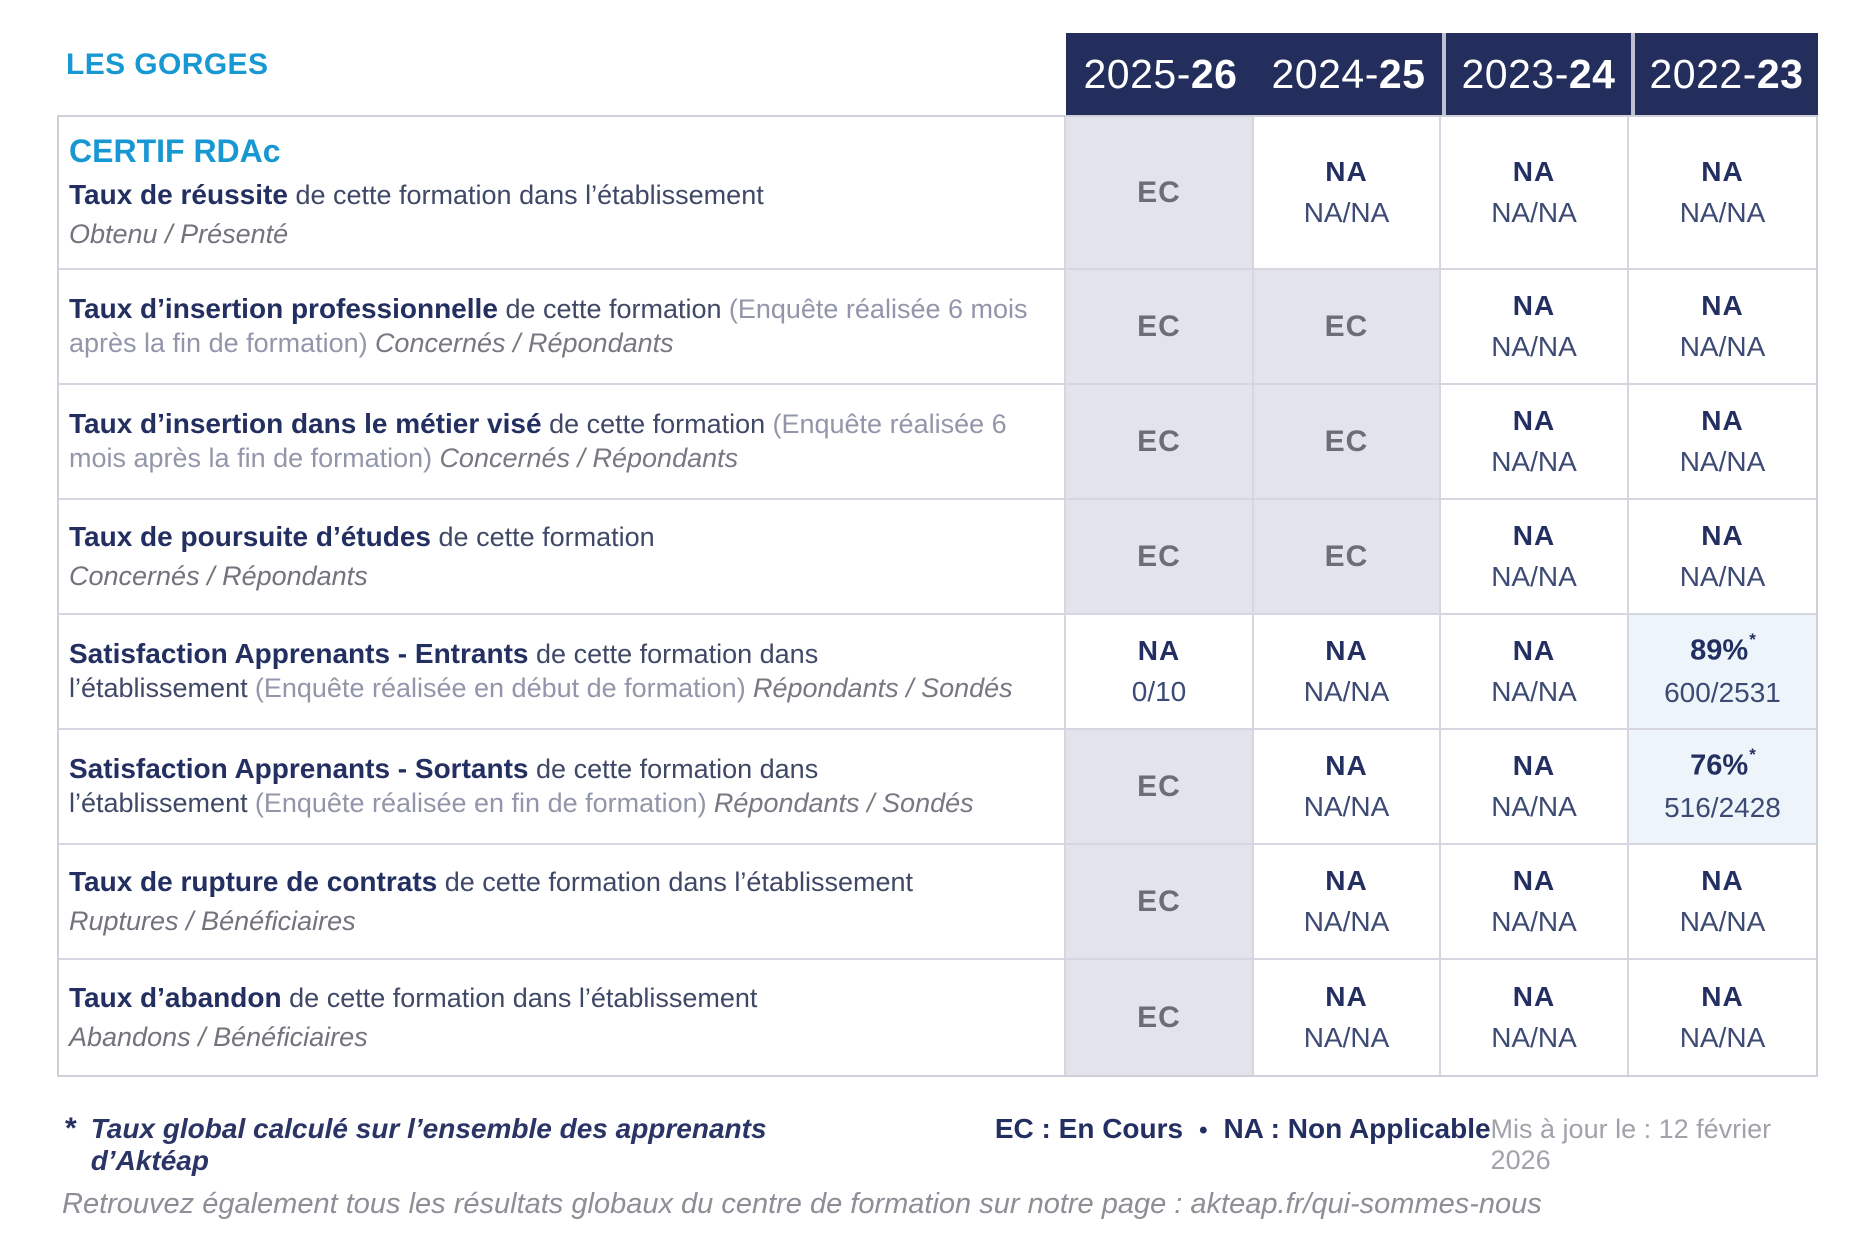  What do you see at coordinates (1722, 786) in the screenshot?
I see `value-cell-2022-23: 76%* 516/2428` at bounding box center [1722, 786].